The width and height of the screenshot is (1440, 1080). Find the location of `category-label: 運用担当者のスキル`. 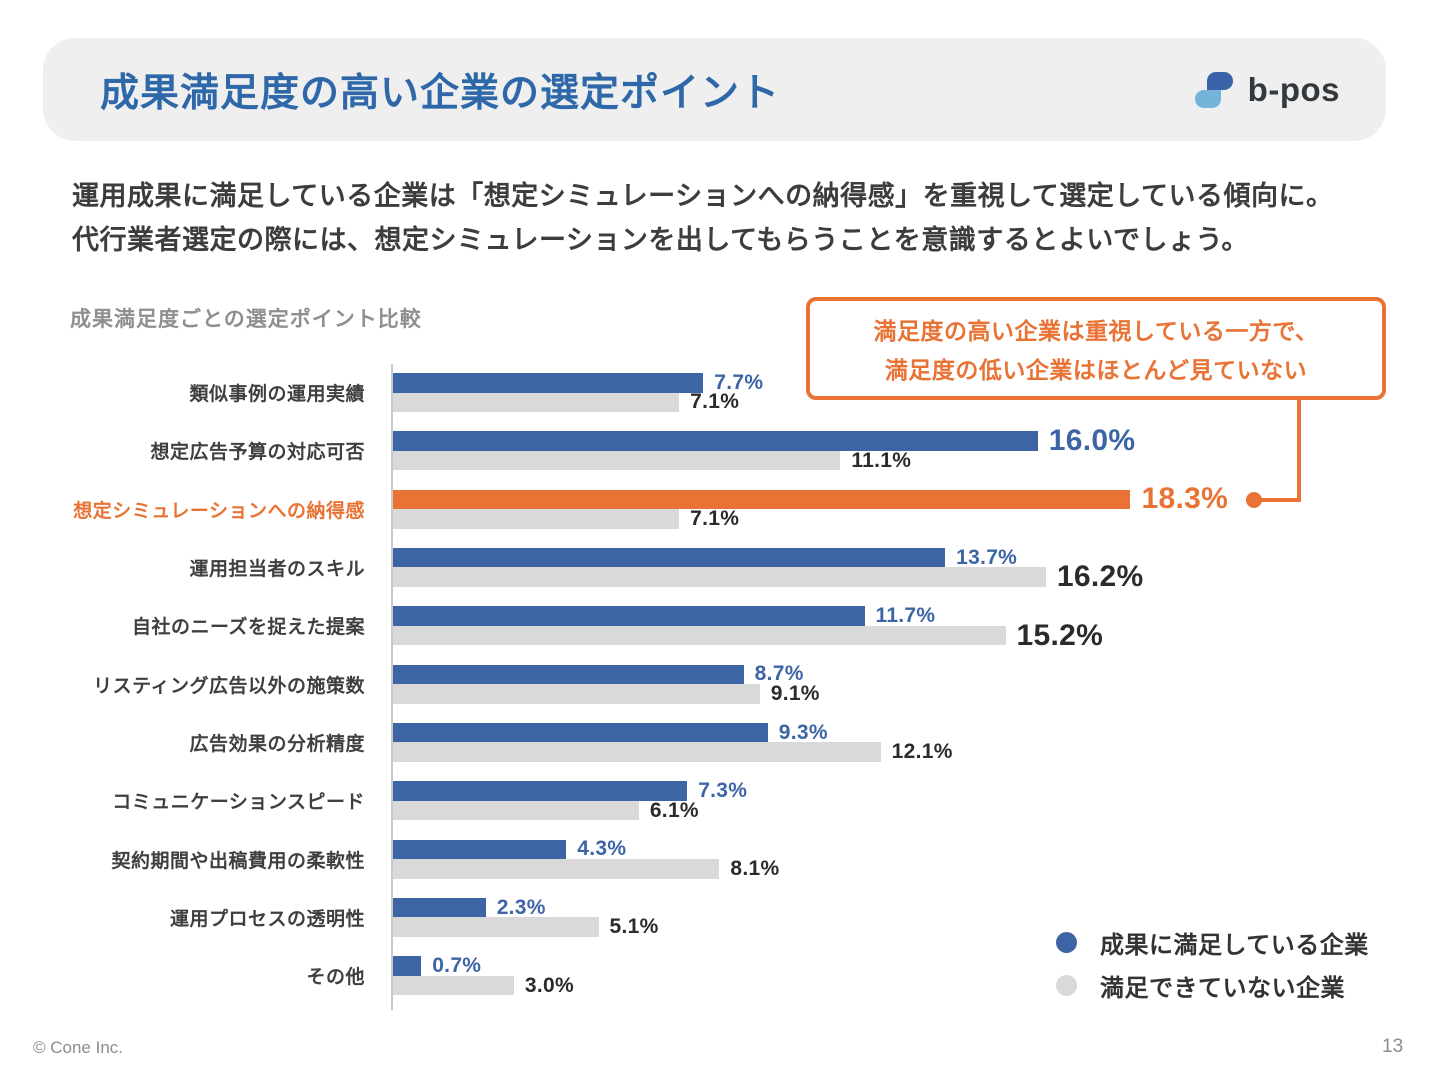

category-label: 運用担当者のスキル is located at coordinates (277, 569).